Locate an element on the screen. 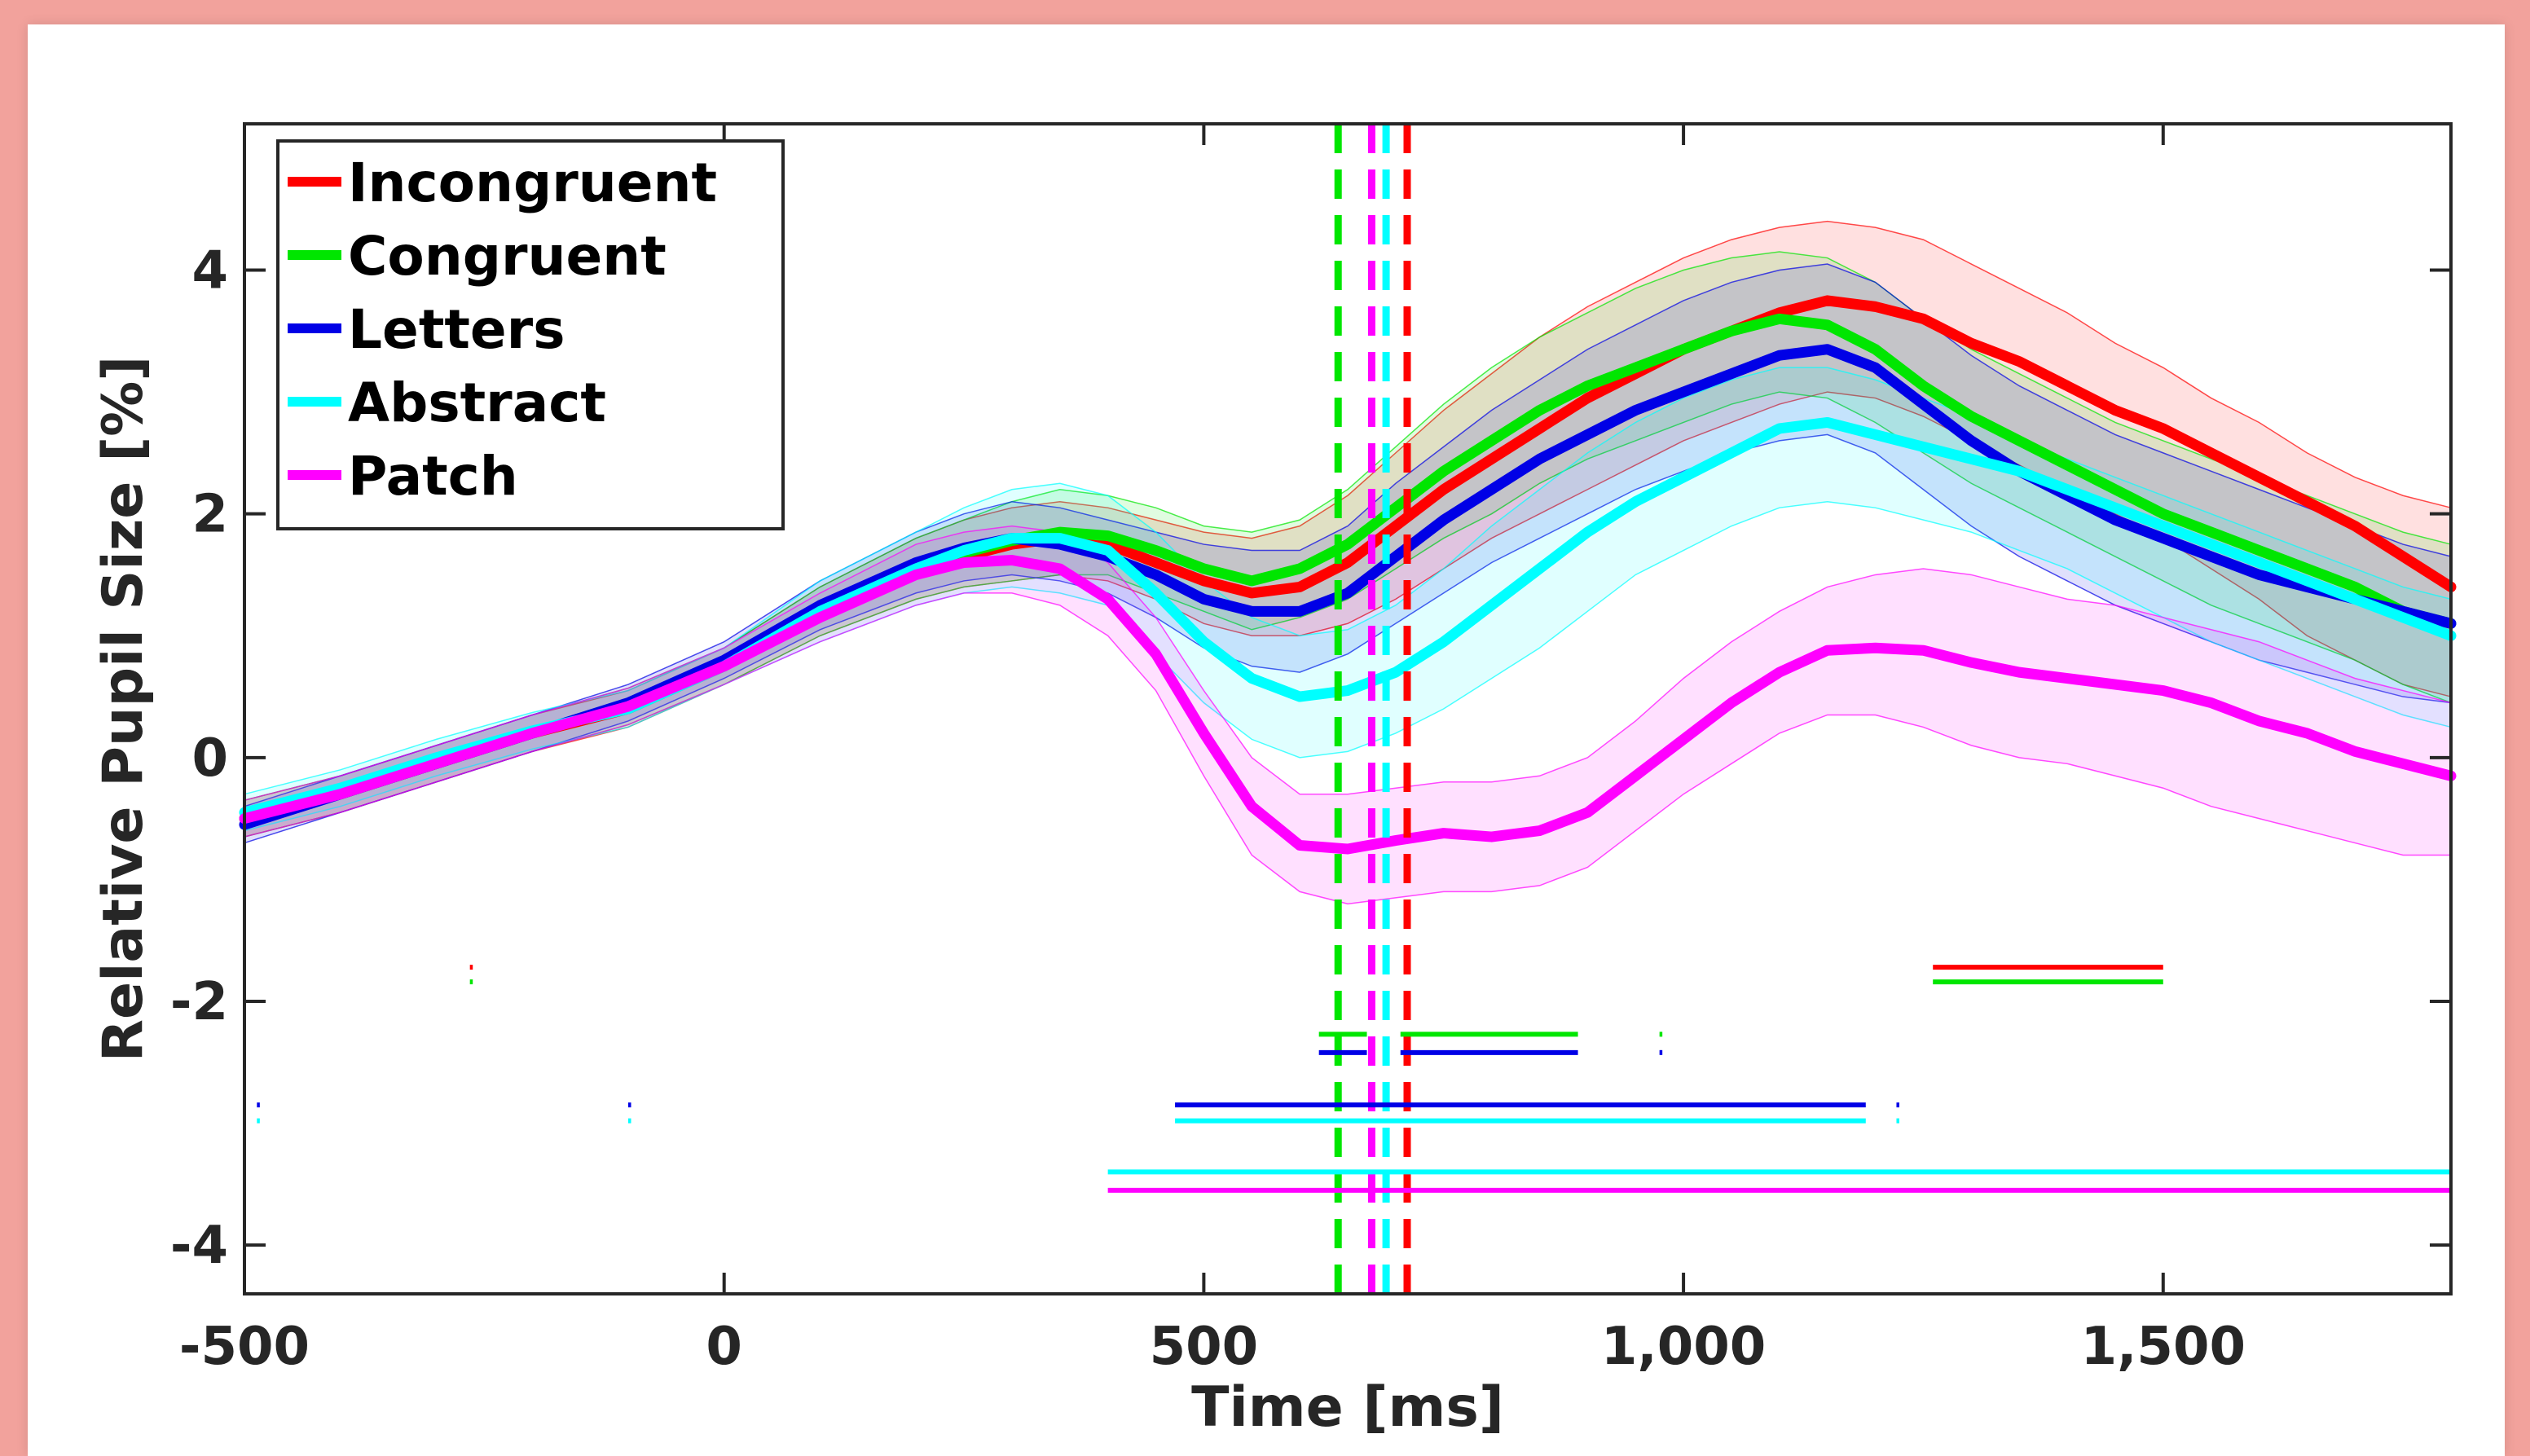  legend-label-patch: Patch is located at coordinates (433, 476).